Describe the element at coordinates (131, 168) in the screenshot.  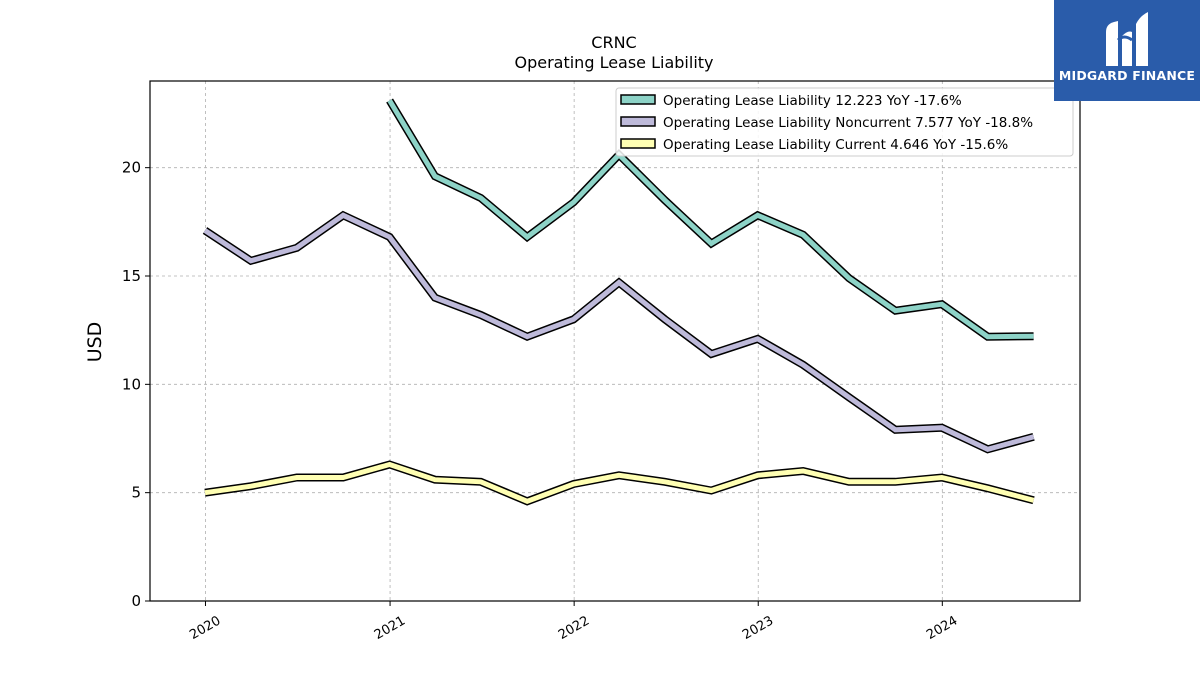
I see `y-tick-label: 20` at that location.